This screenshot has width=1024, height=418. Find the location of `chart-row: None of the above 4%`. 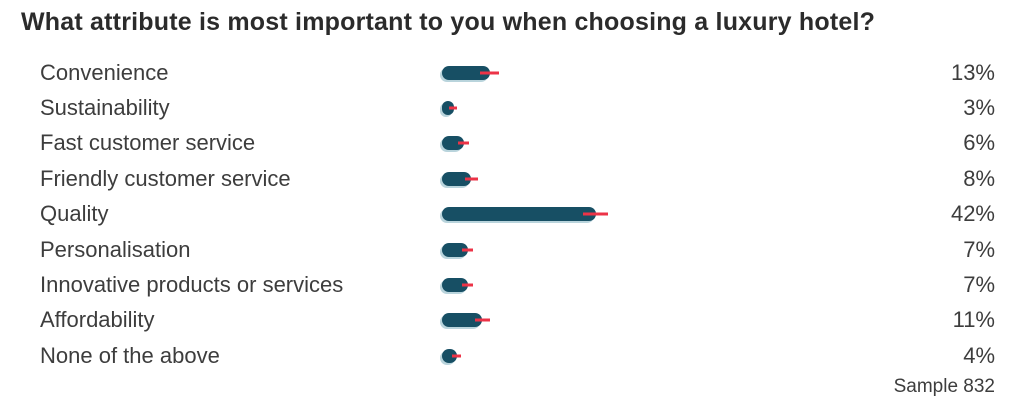

chart-row: None of the above 4% is located at coordinates (512, 355).